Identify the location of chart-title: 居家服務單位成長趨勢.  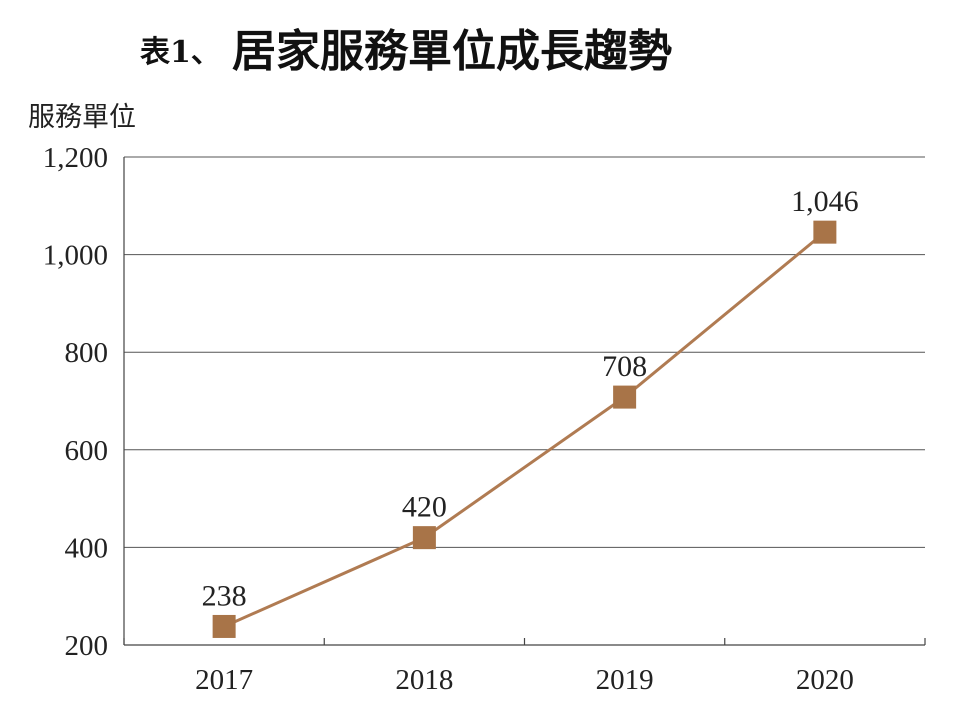
(452, 51).